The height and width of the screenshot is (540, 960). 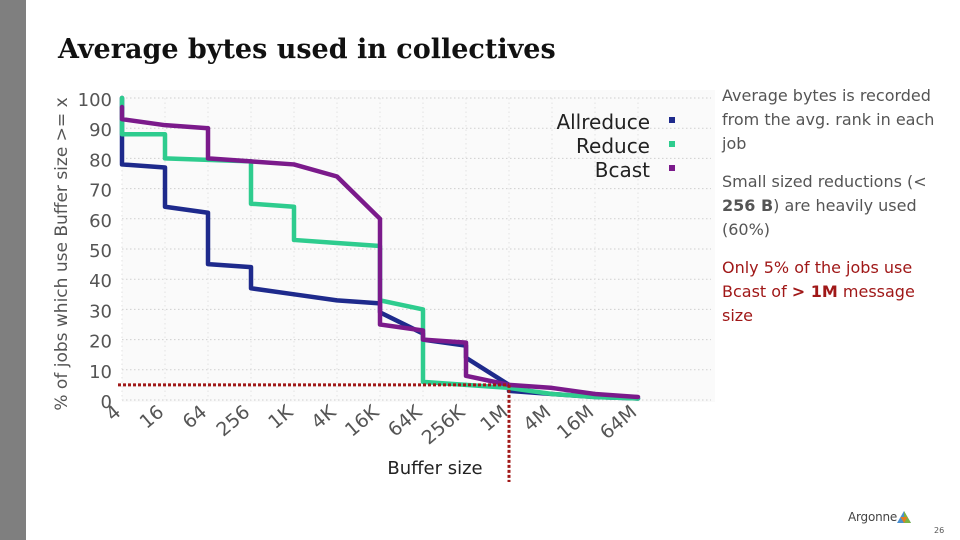 What do you see at coordinates (904, 517) in the screenshot?
I see `argonne-logo-icon` at bounding box center [904, 517].